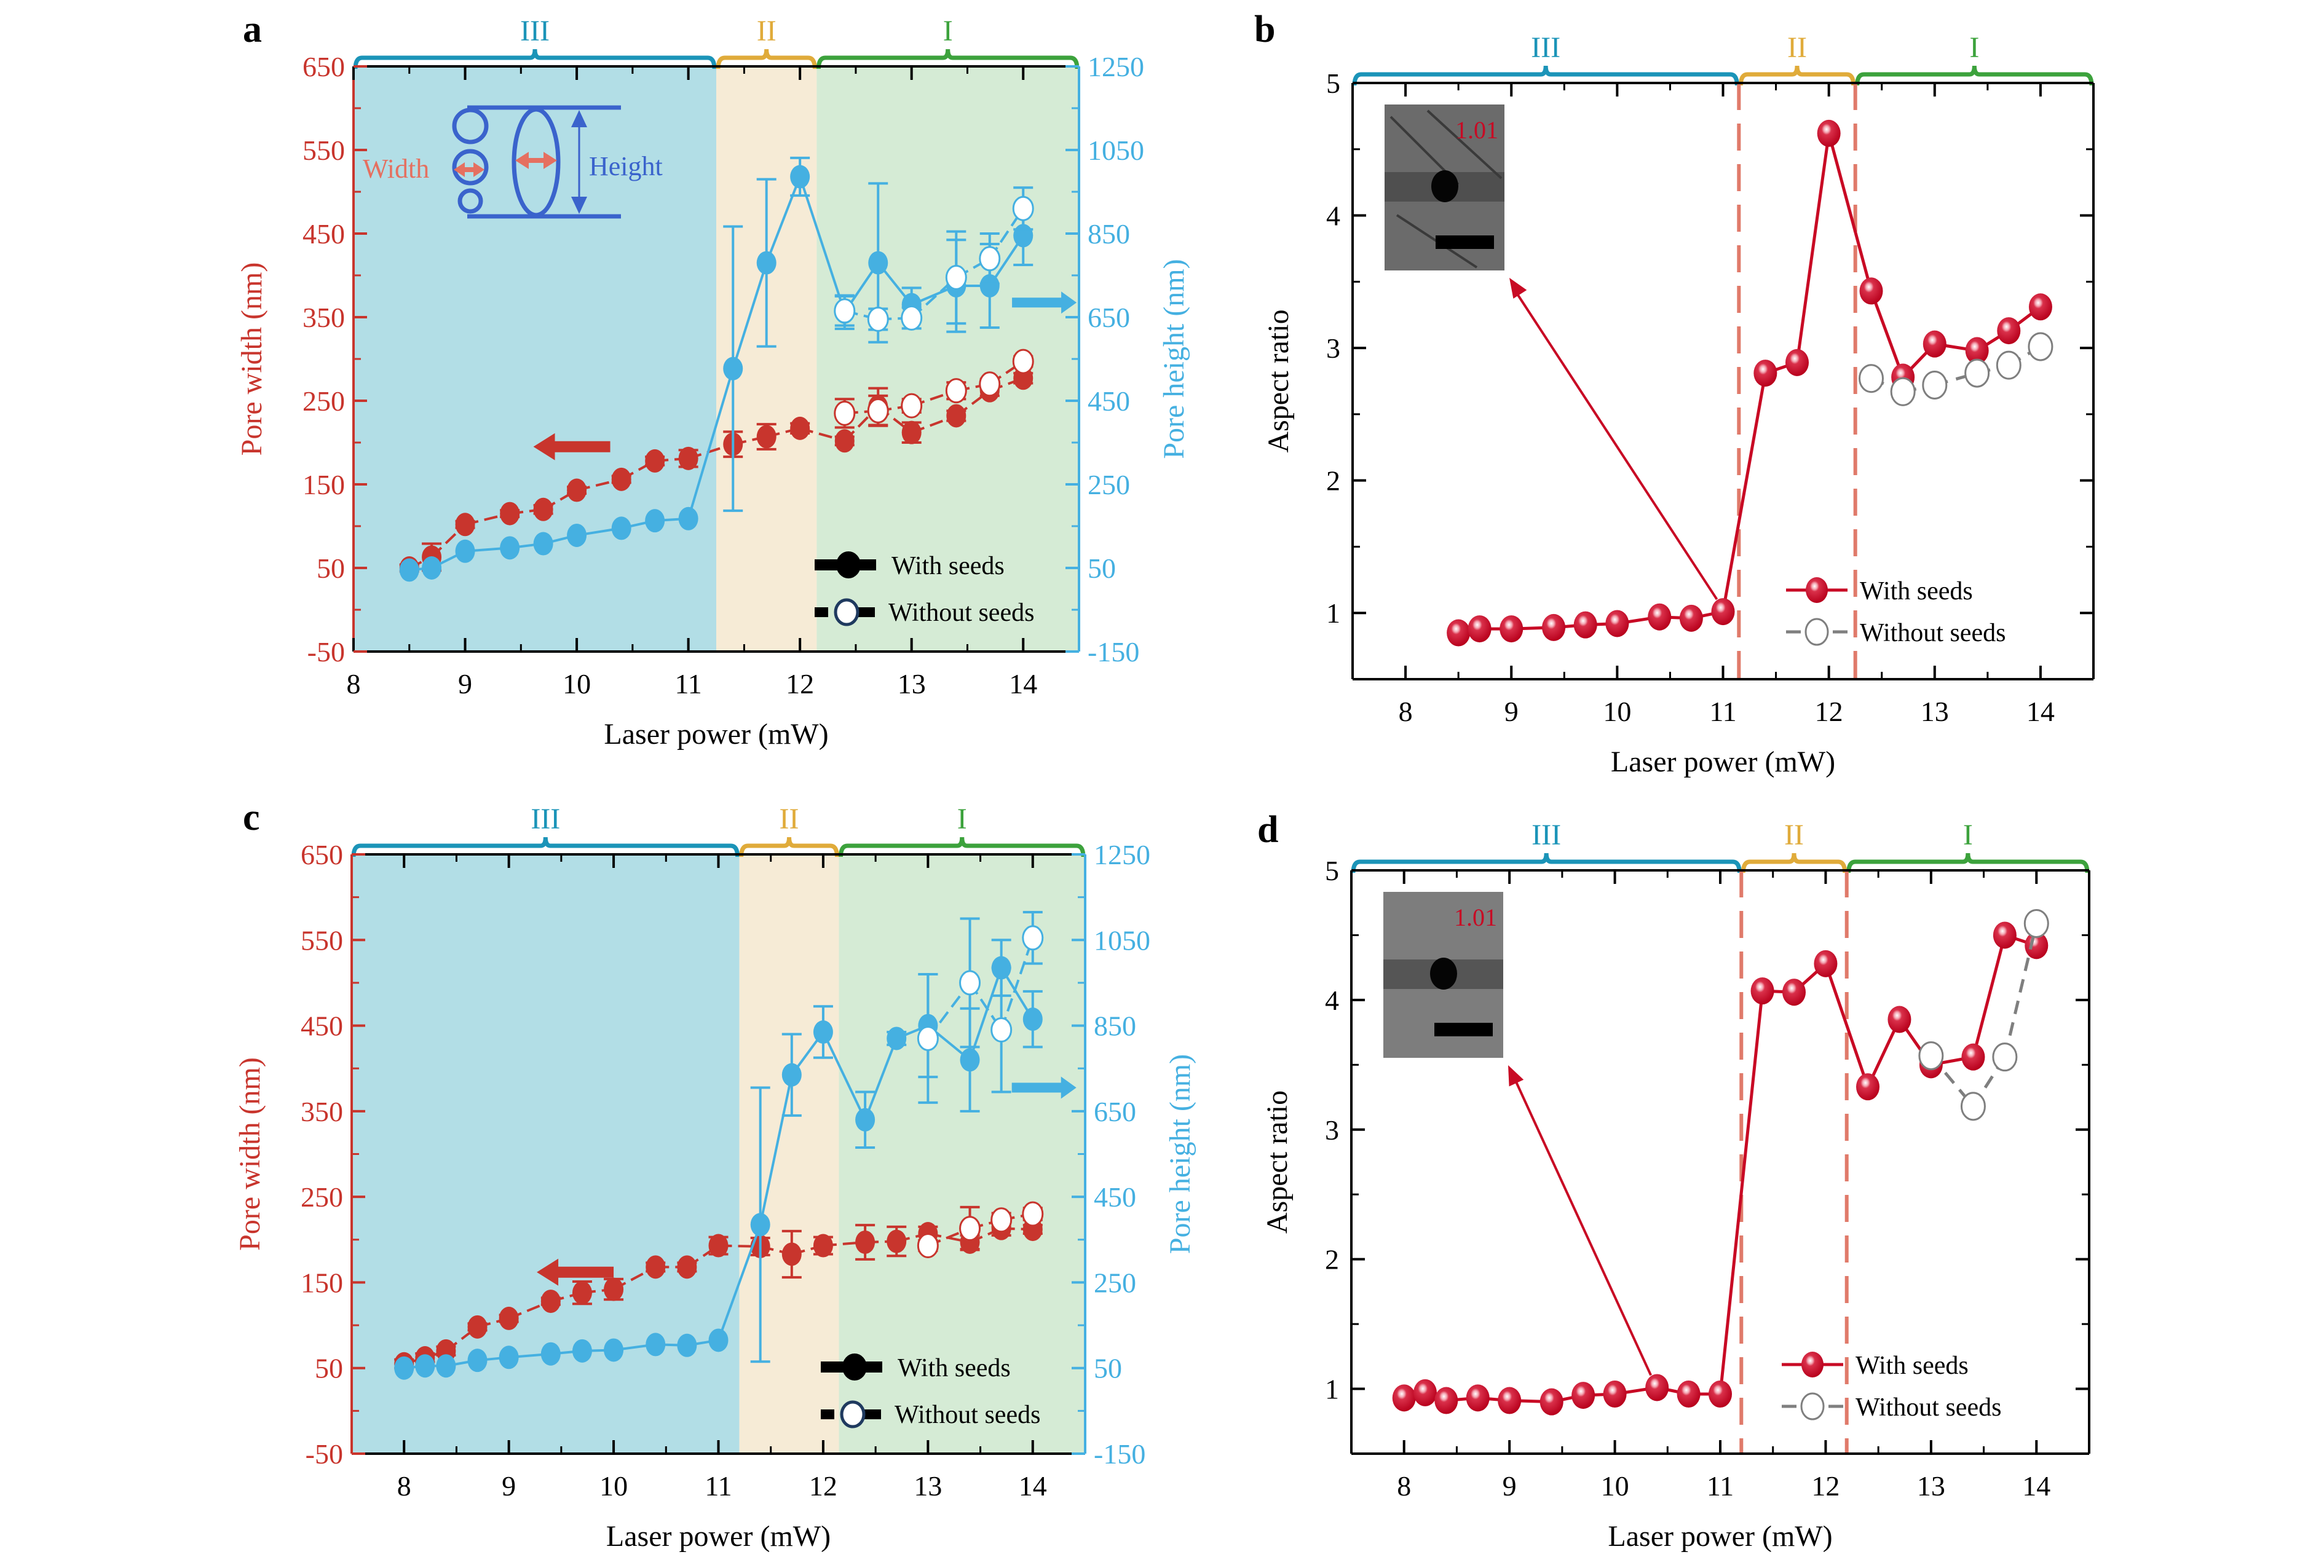 The image size is (2324, 1568). What do you see at coordinates (1476, 130) in the screenshot?
I see `tem-aspect-value: 1.01` at bounding box center [1476, 130].